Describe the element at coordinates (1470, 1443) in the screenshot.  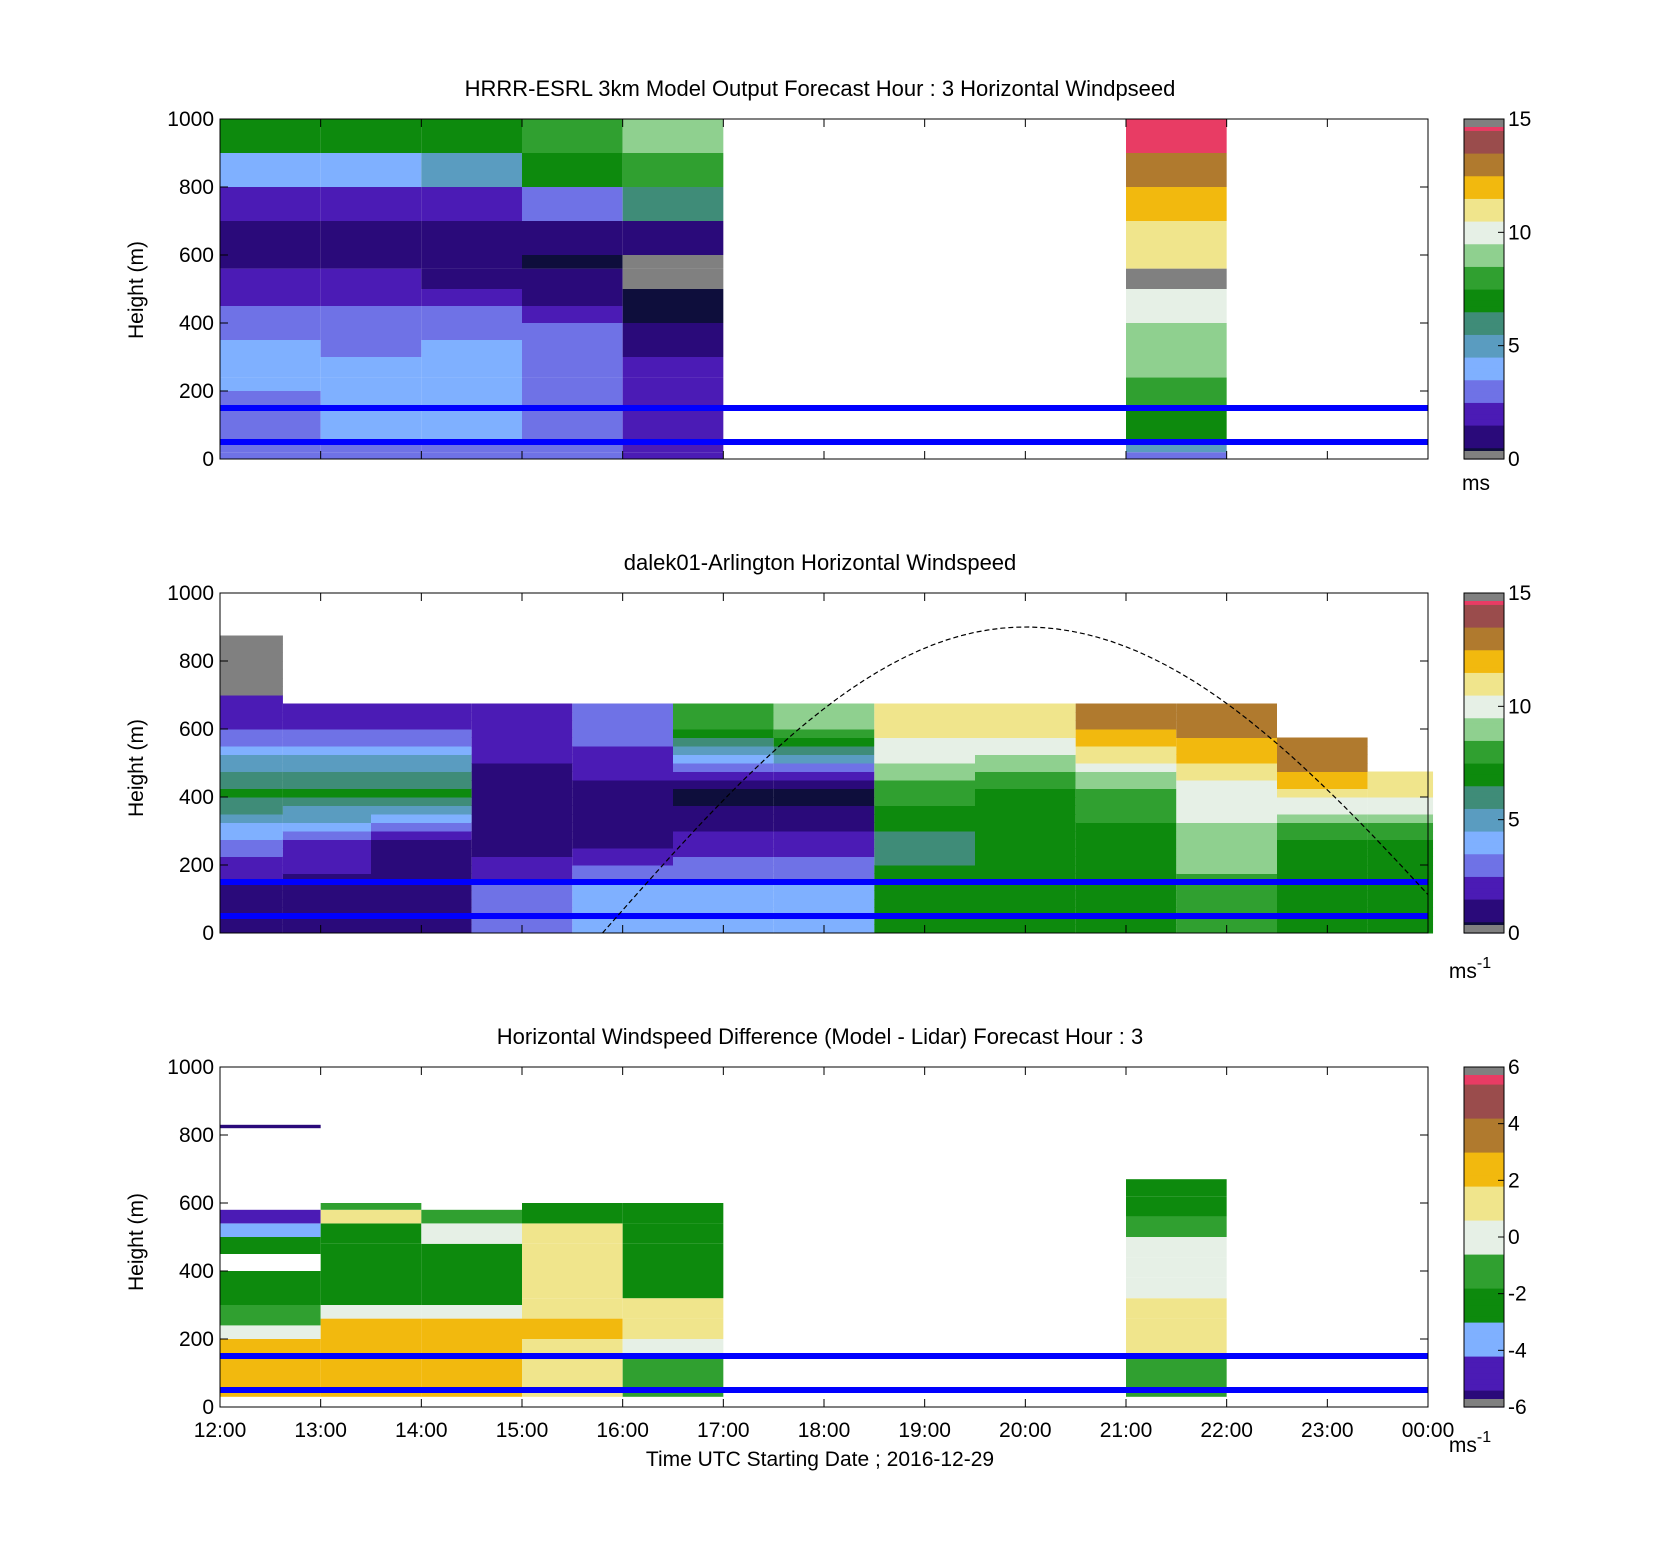
I see `panel3-colorbar-unit: ms-1` at that location.